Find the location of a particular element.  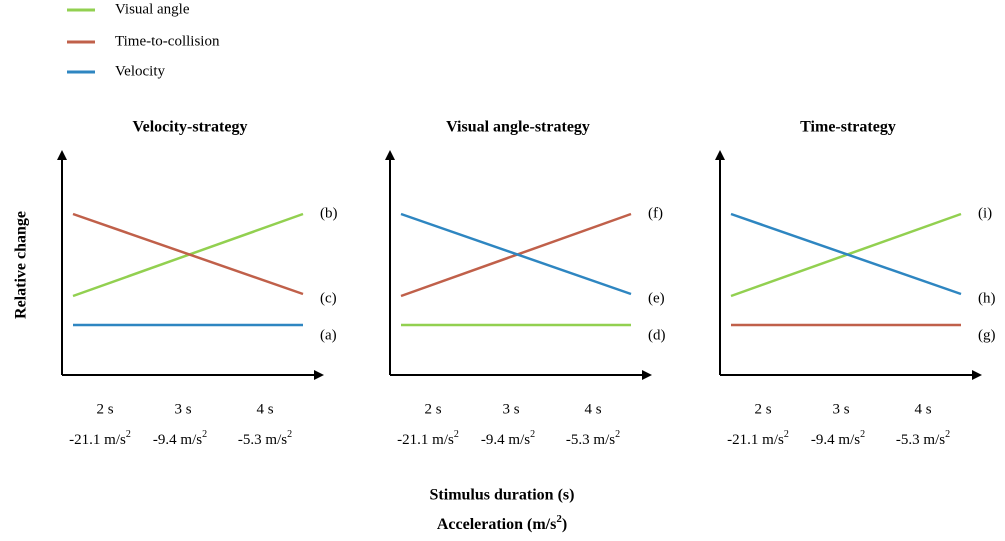

legend-label: Visual angle is located at coordinates (152, 9).